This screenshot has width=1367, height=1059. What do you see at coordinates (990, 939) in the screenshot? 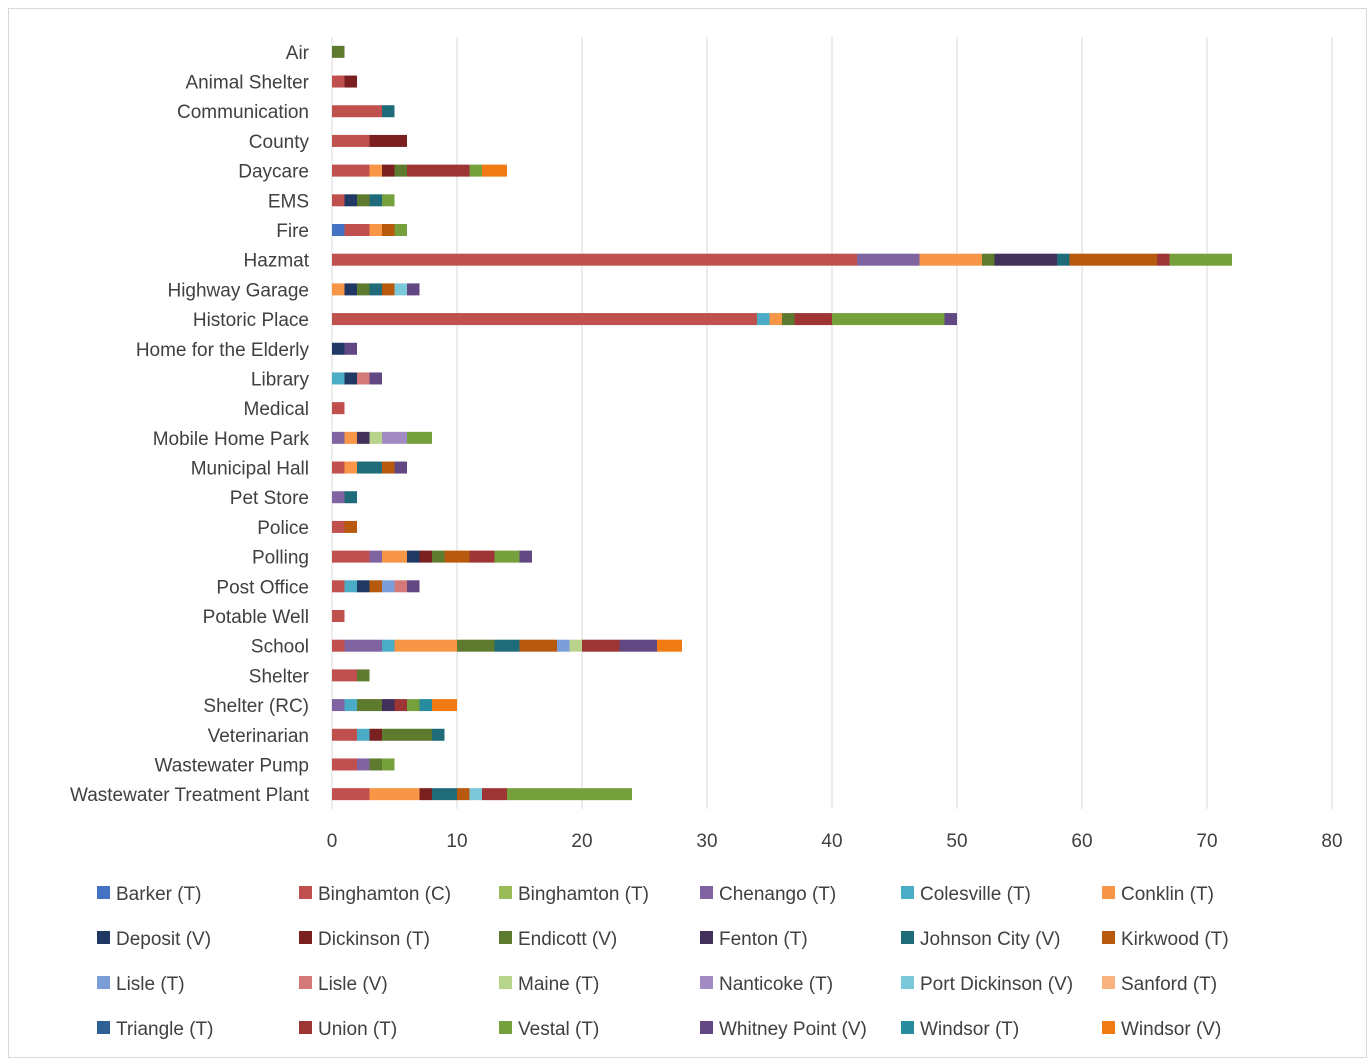
I see `legend-label: Johnson City (V)` at bounding box center [990, 939].